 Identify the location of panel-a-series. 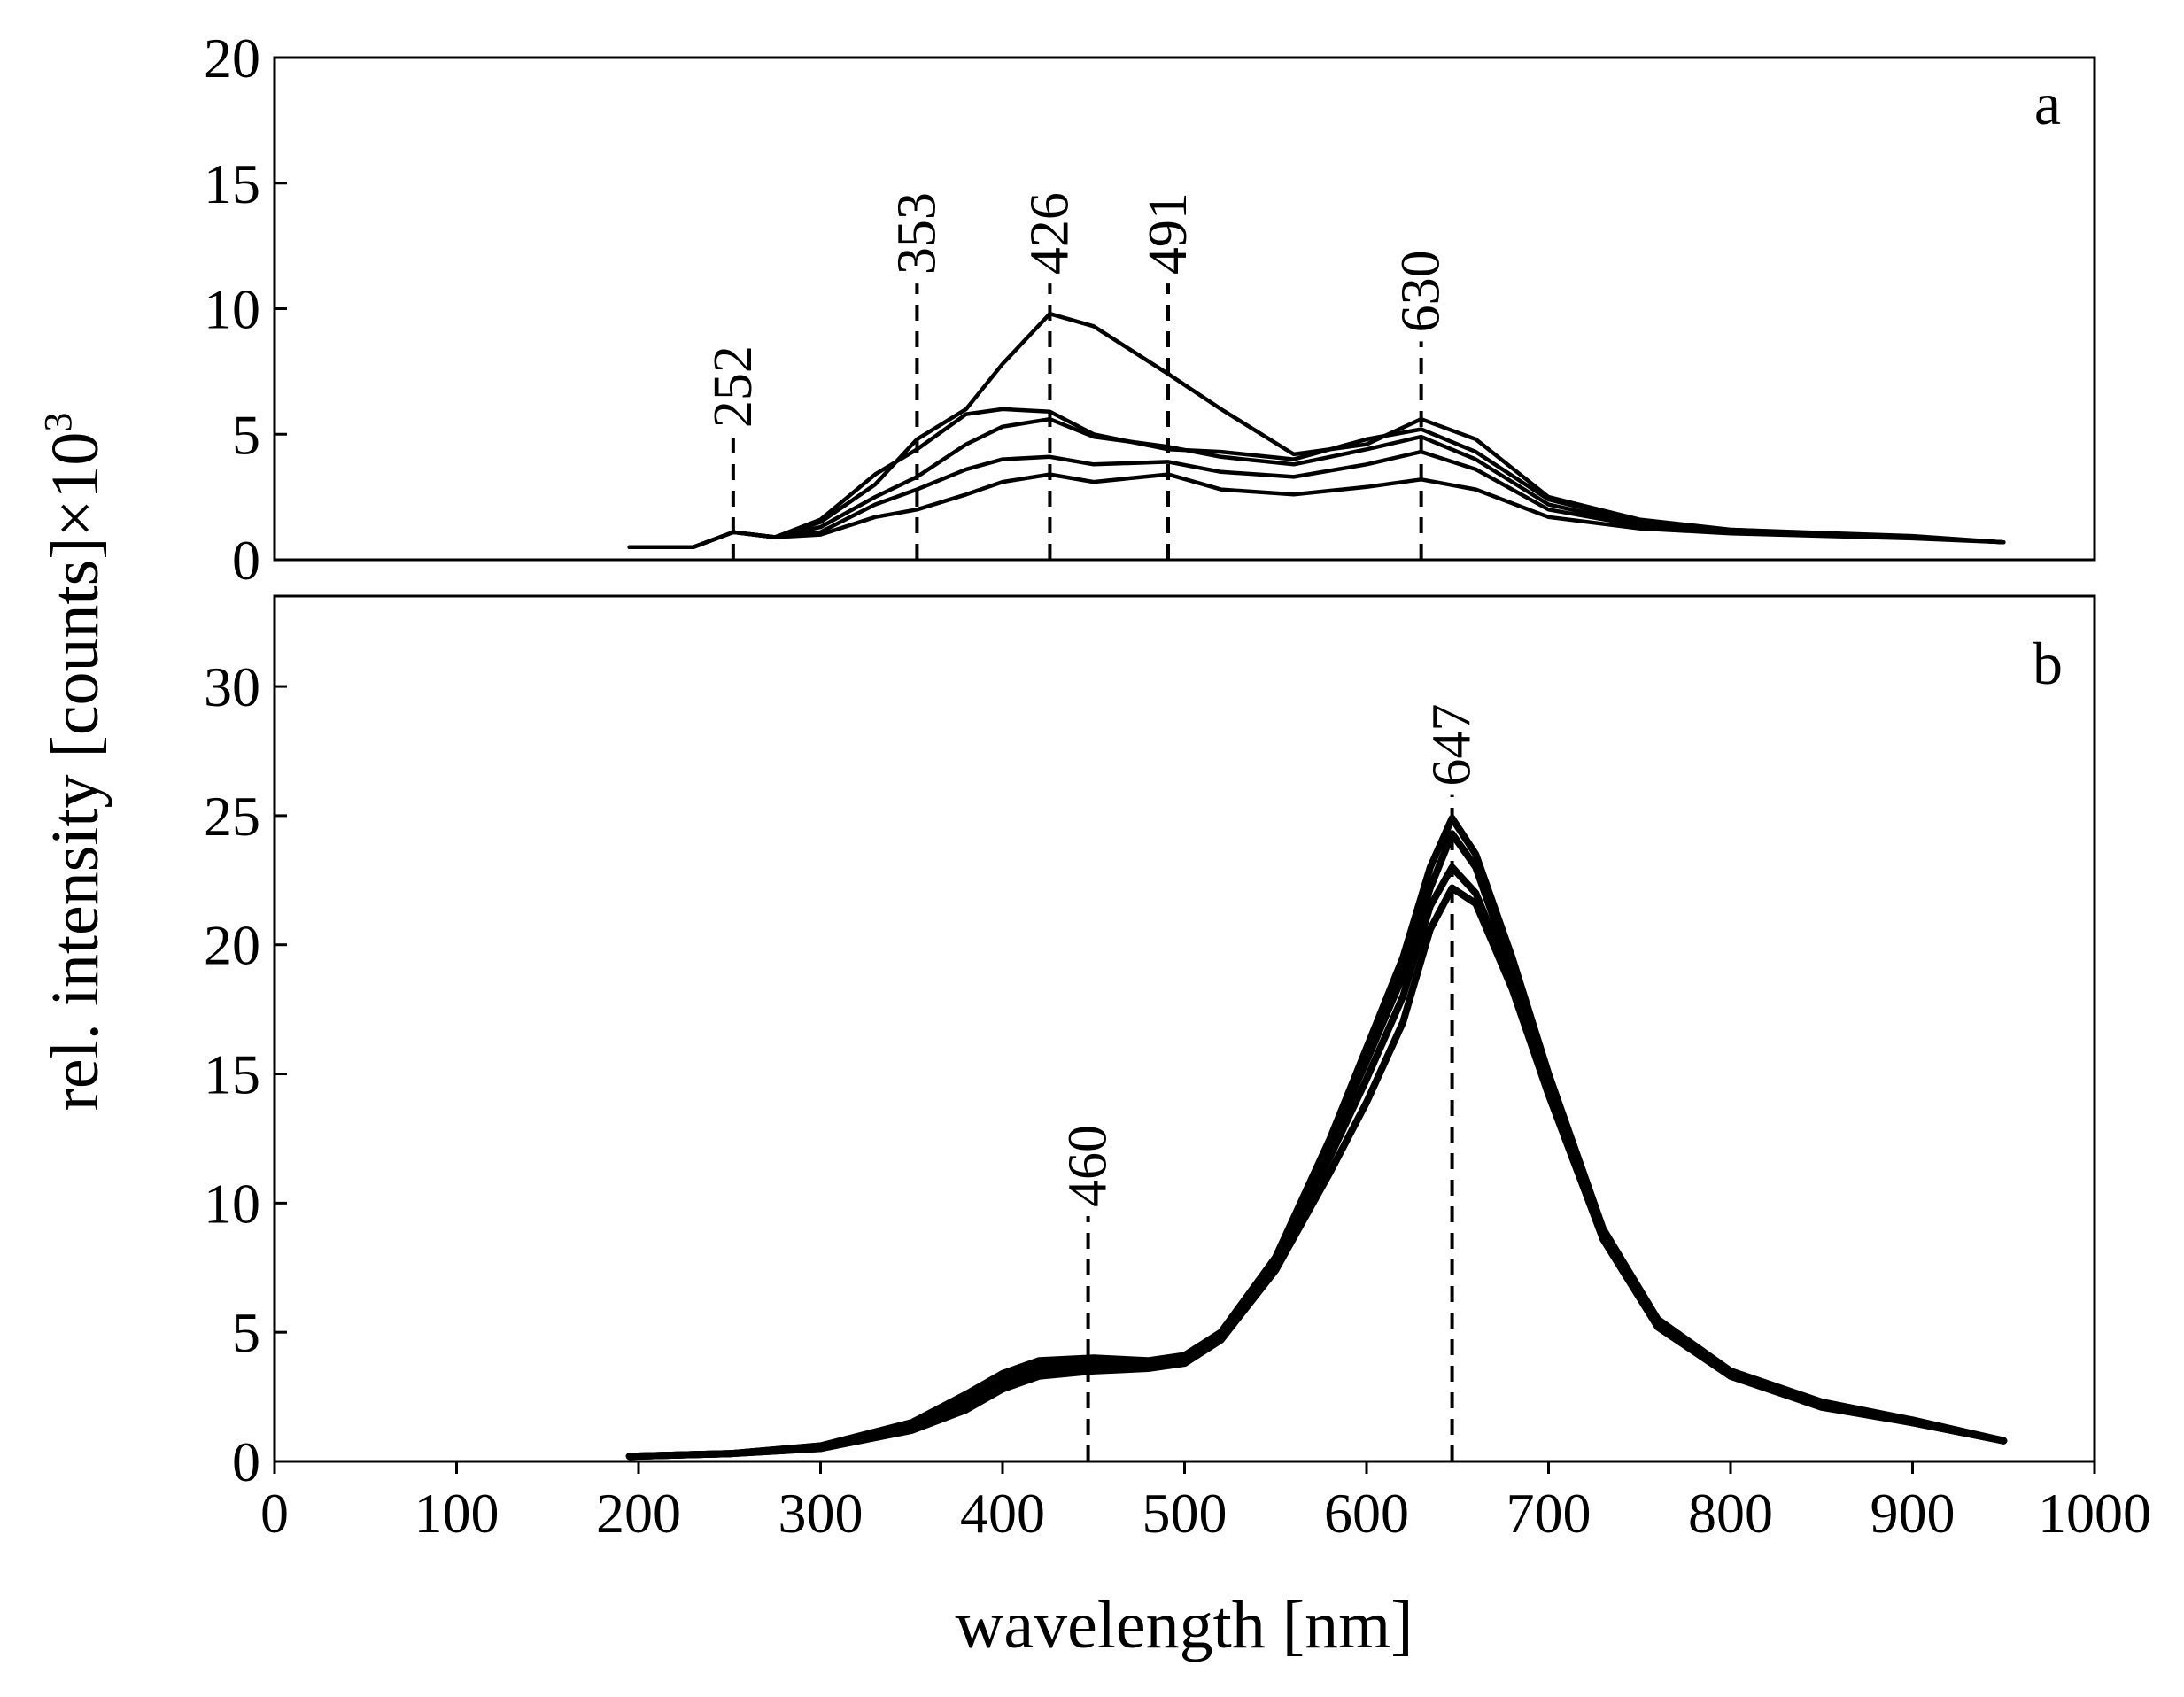
(1316, 430).